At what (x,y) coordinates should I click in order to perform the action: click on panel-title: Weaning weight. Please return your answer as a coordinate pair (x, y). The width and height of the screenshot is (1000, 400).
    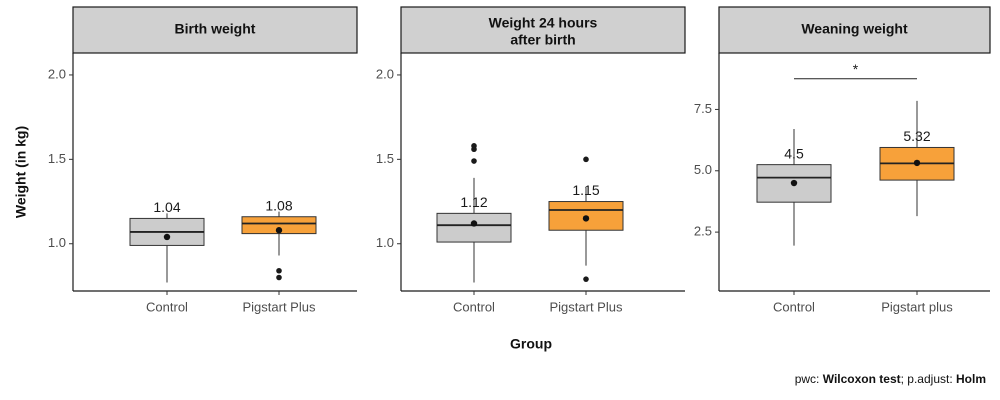
    Looking at the image, I should click on (854, 29).